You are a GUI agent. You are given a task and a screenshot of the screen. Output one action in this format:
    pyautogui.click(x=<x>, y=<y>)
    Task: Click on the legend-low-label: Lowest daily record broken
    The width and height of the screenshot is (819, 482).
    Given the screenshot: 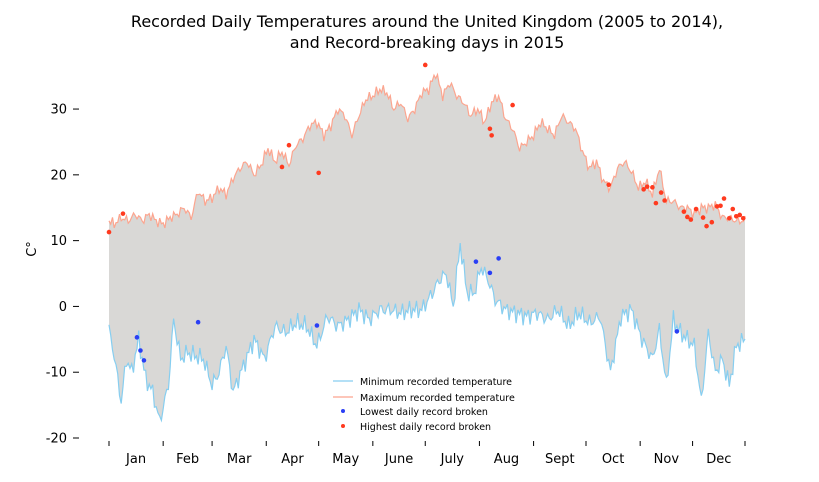 What is the action you would take?
    pyautogui.click(x=424, y=412)
    